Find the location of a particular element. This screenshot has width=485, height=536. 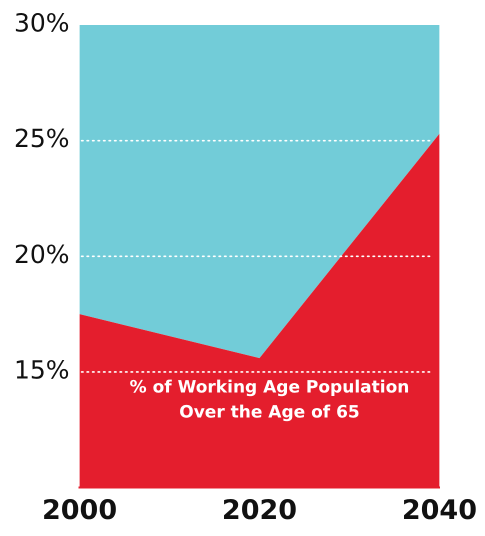

x-tick-label: 2040 is located at coordinates (440, 510).